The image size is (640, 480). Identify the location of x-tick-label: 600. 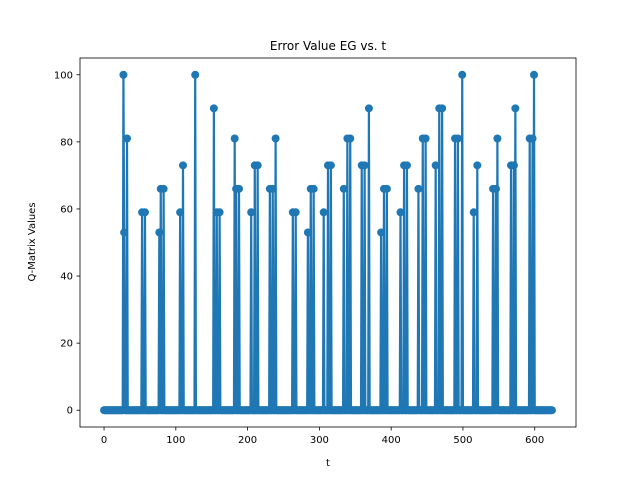
(534, 440).